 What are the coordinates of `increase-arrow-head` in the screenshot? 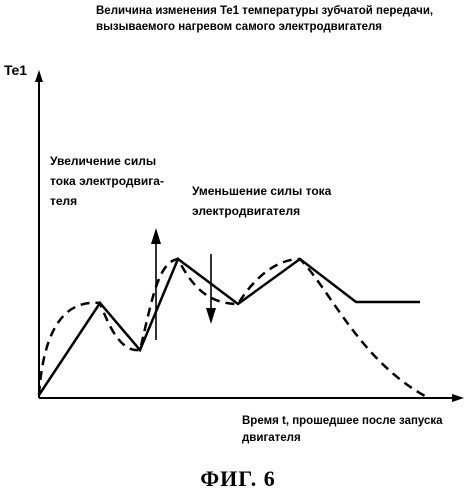 It's located at (156, 236).